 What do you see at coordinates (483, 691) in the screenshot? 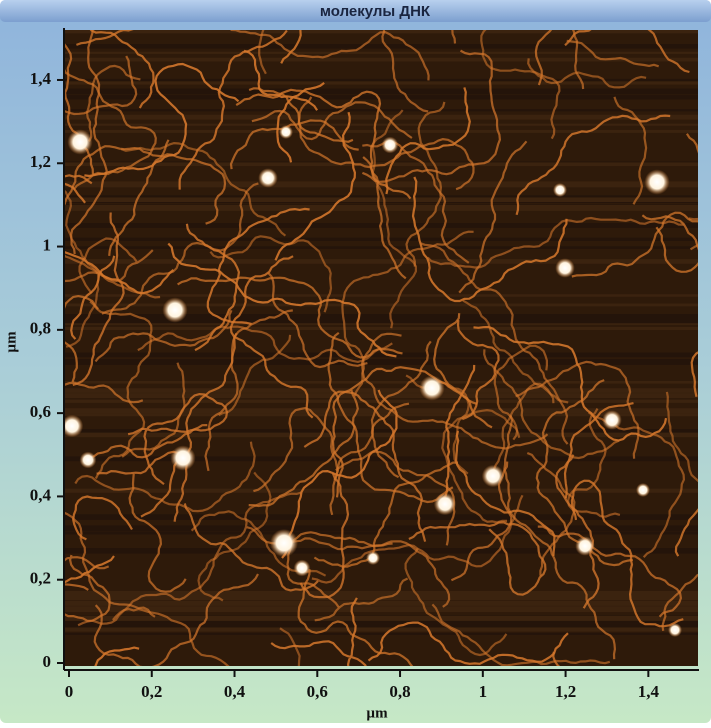
I see `x-tick-label: 1` at bounding box center [483, 691].